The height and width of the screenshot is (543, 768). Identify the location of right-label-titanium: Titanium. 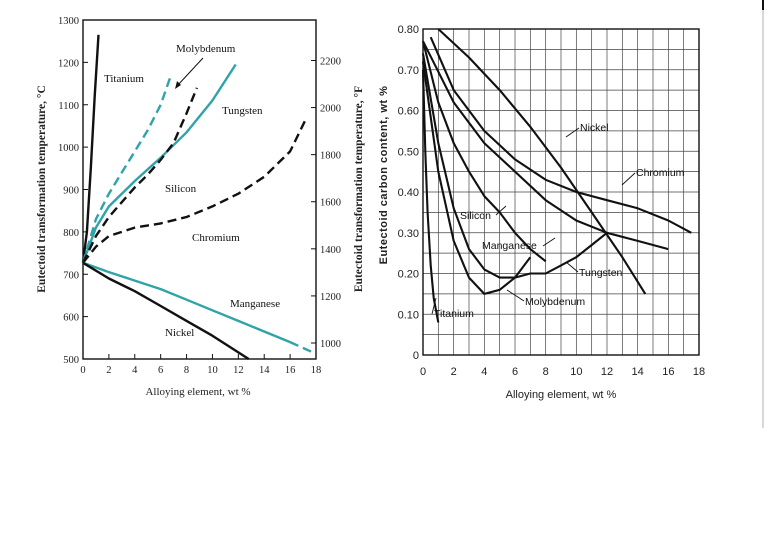
(454, 314).